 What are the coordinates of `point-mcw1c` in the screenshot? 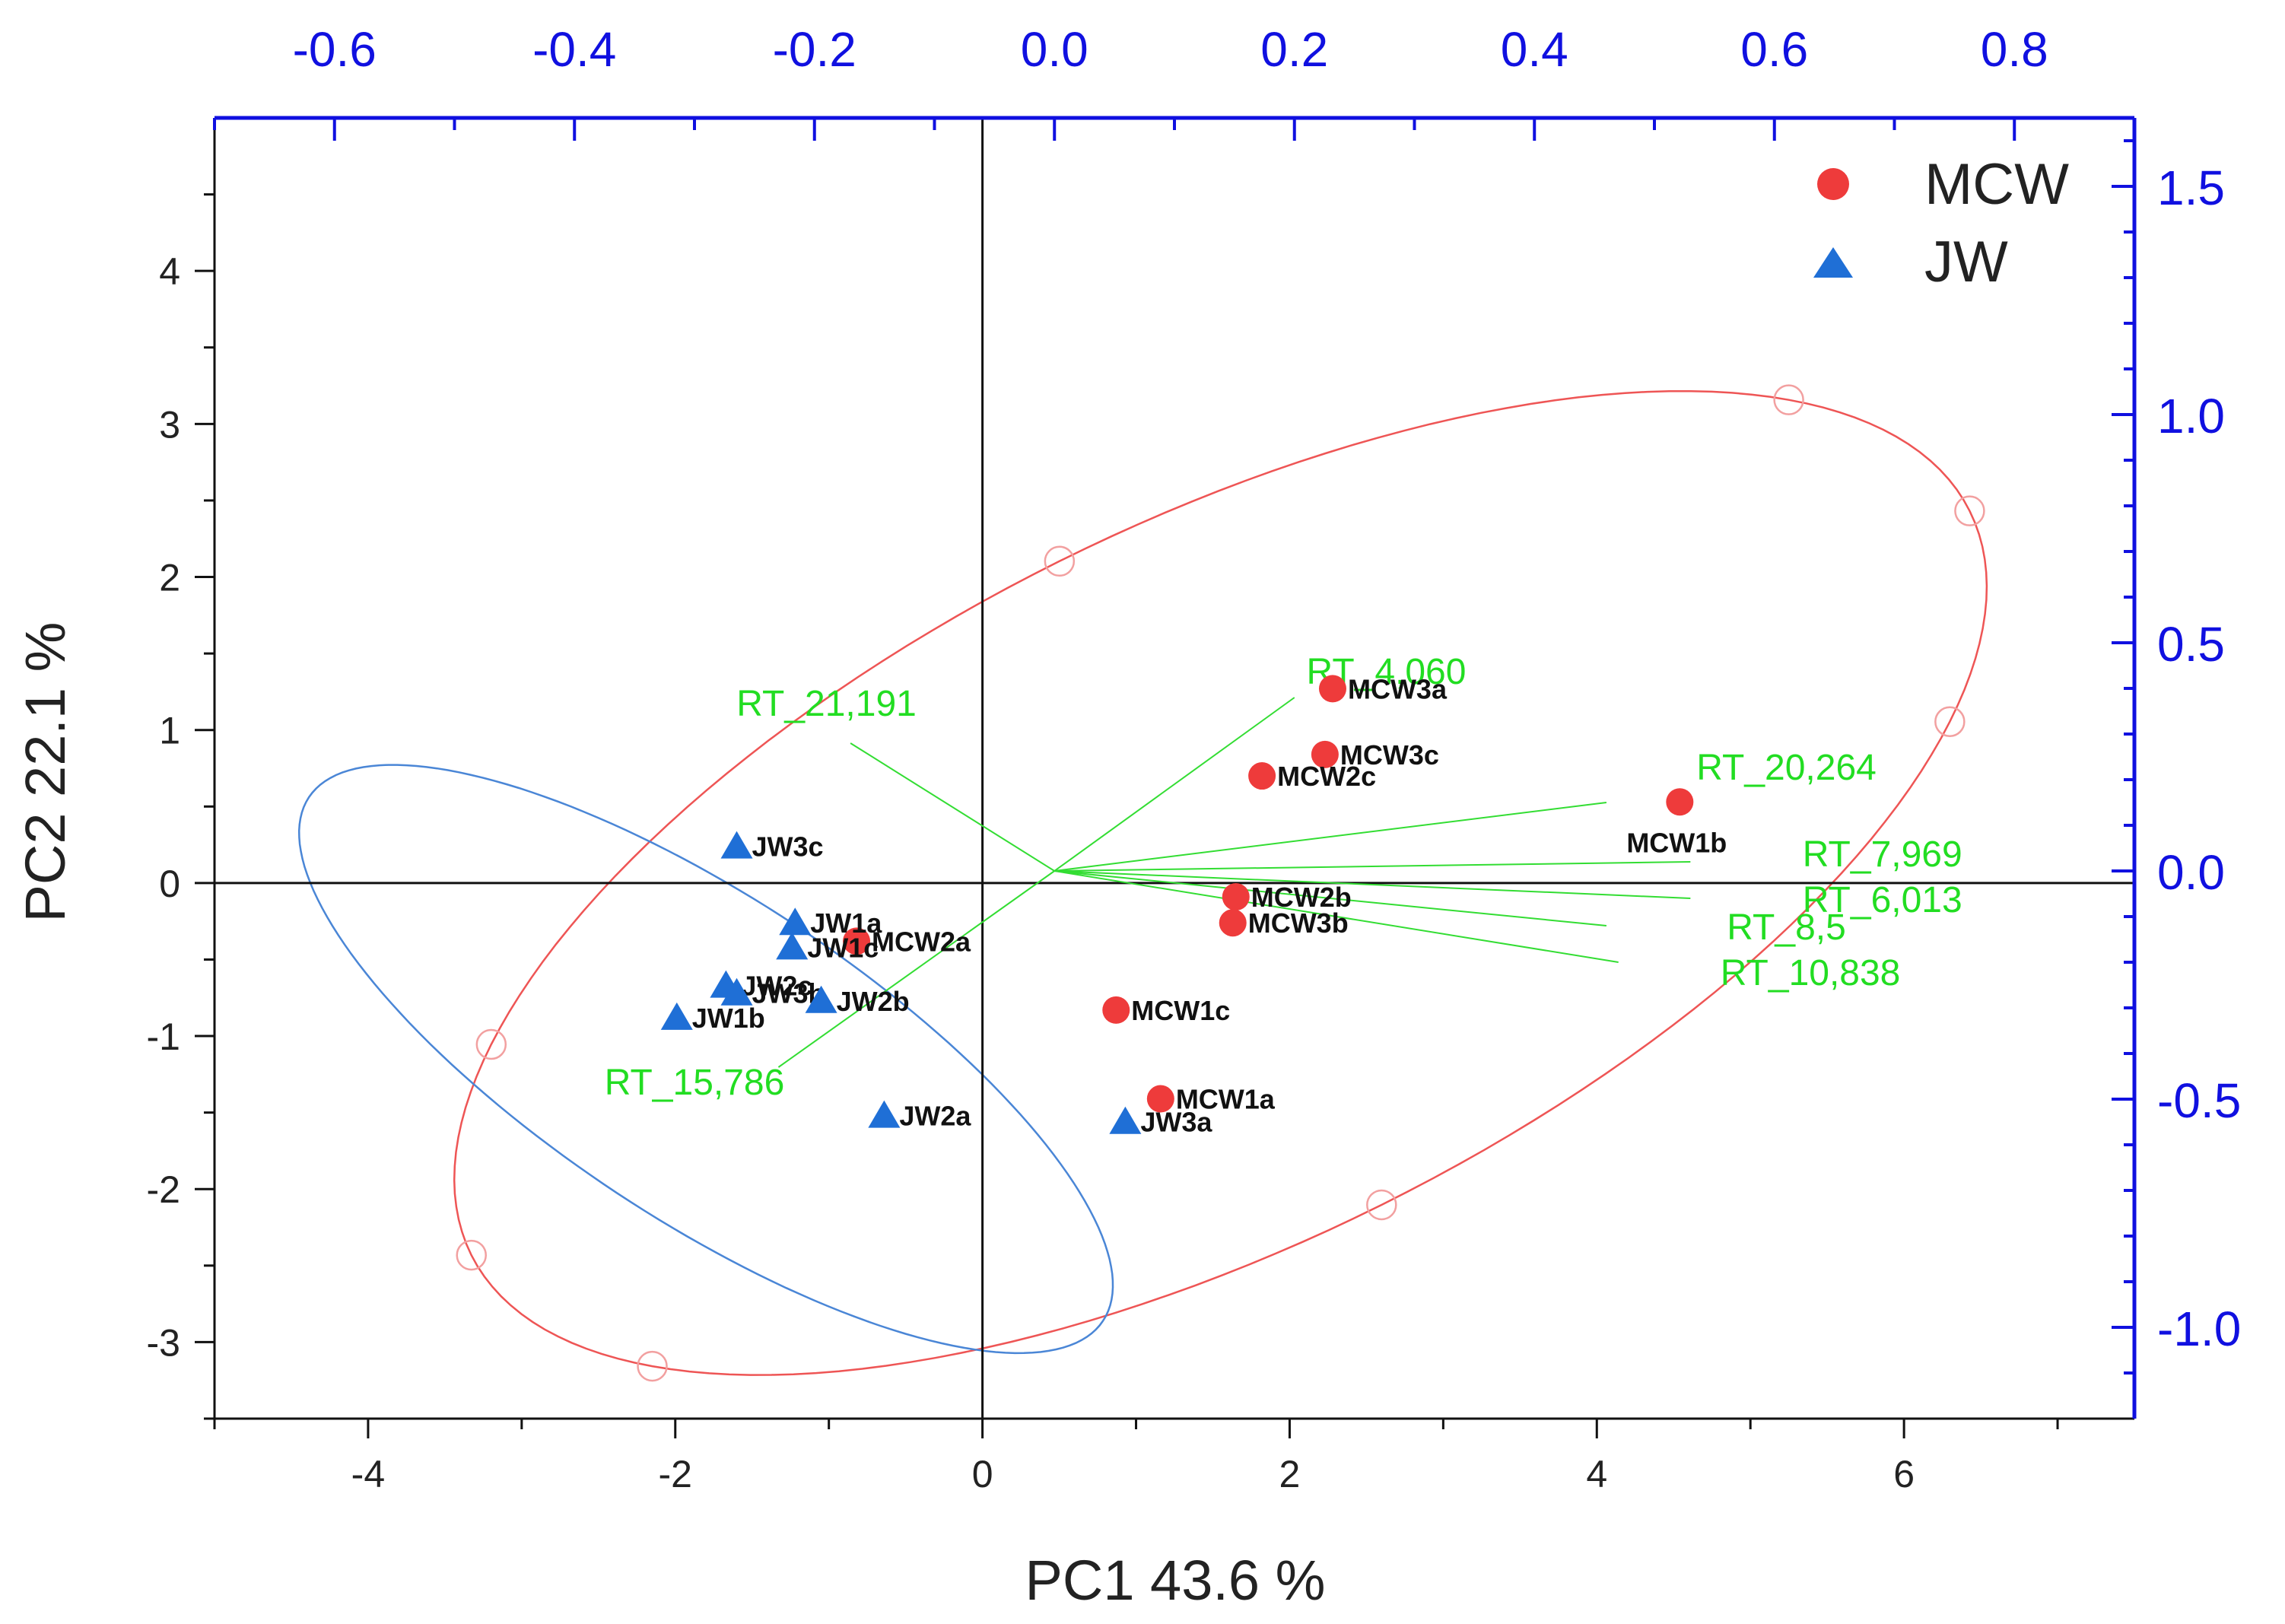 It's located at (1116, 1010).